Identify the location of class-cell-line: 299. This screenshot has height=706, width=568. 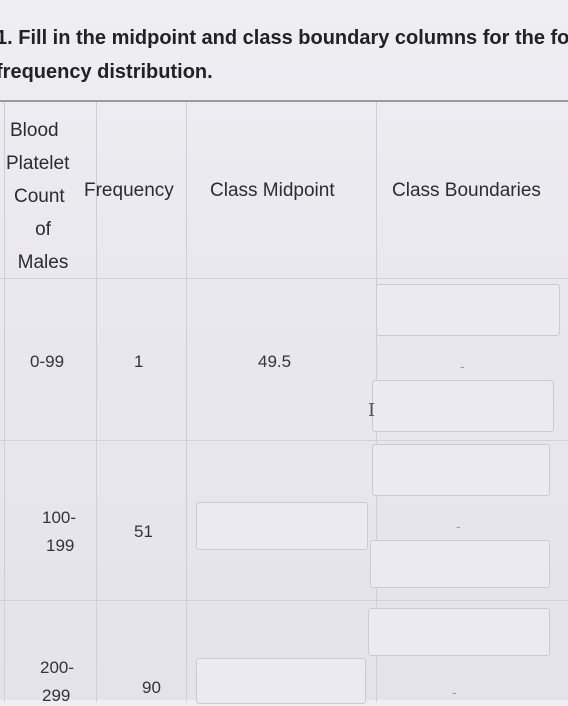
(56, 695).